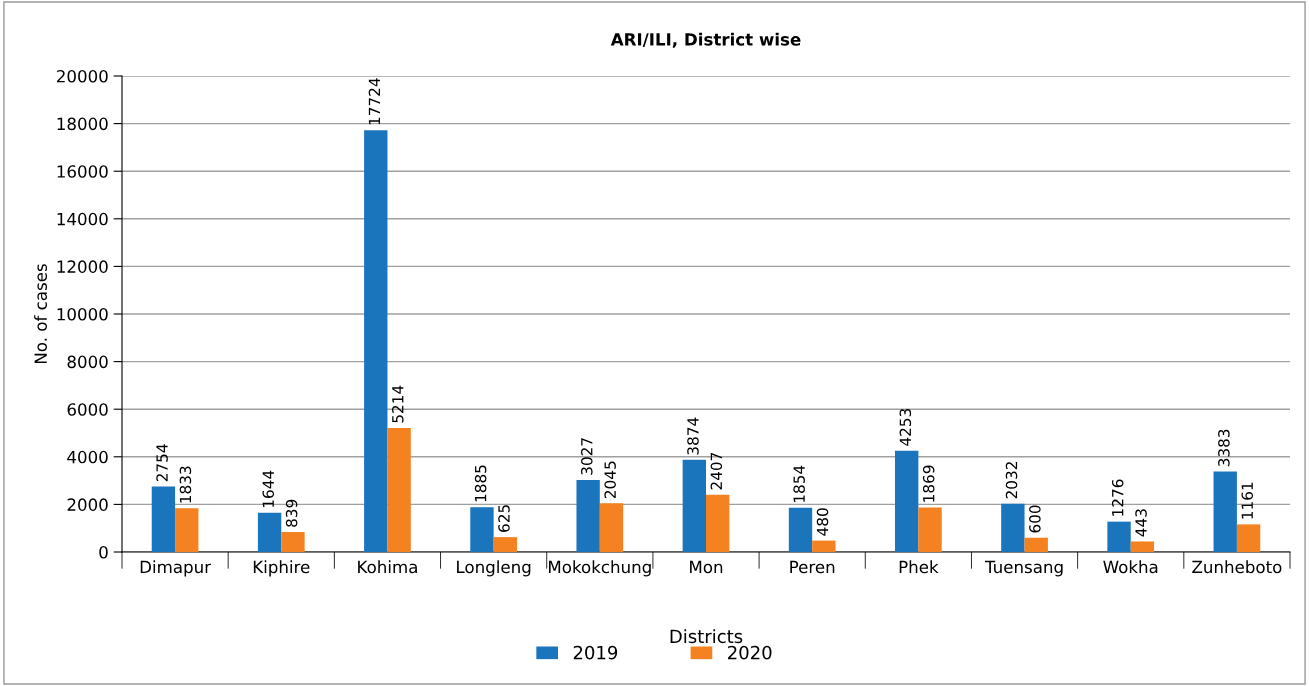  What do you see at coordinates (1117, 497) in the screenshot?
I see `data-label: 1276` at bounding box center [1117, 497].